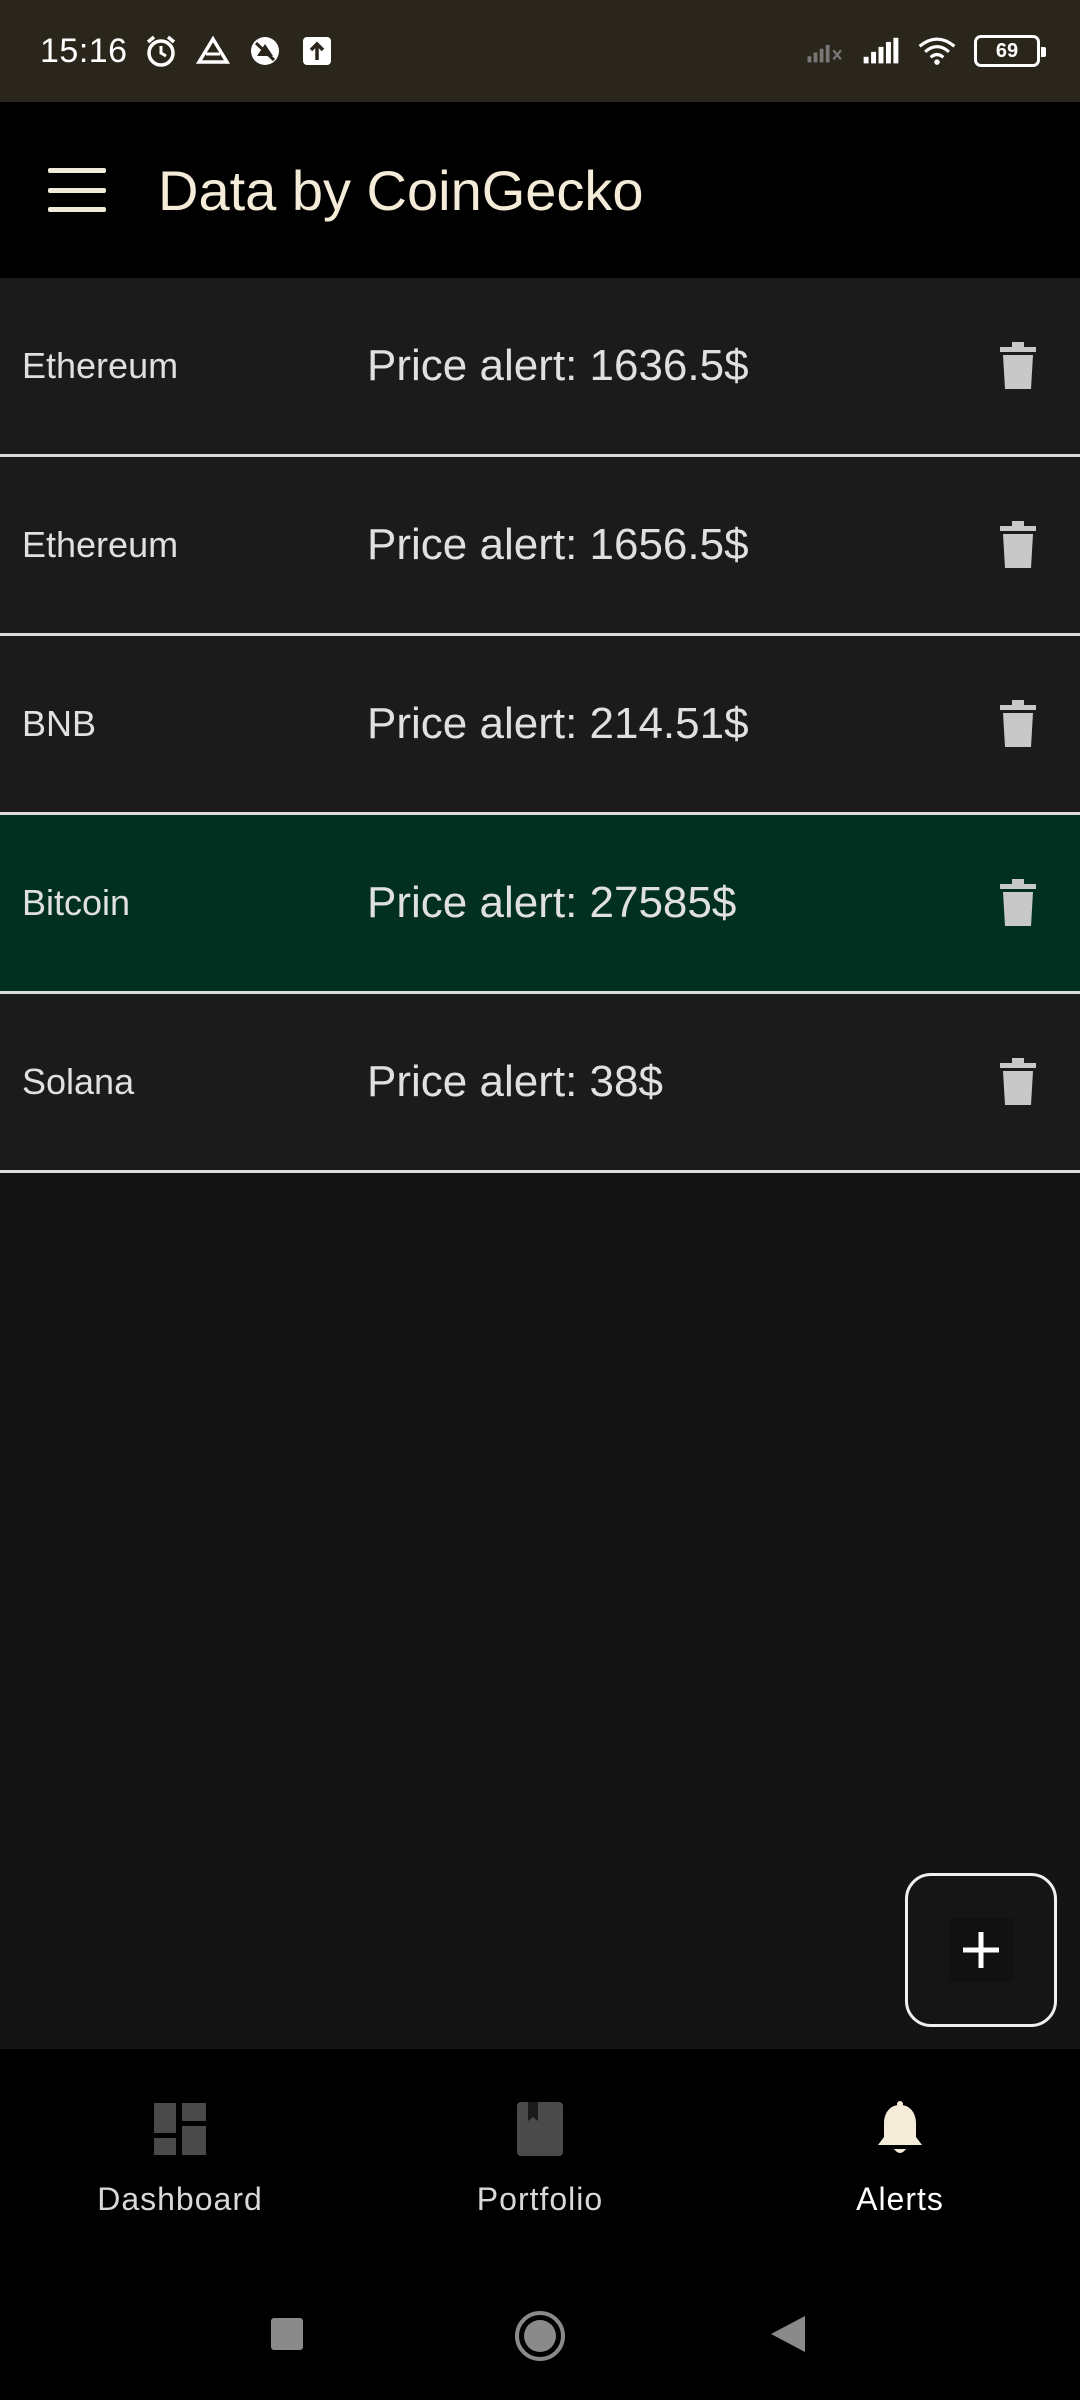  What do you see at coordinates (515, 1081) in the screenshot?
I see `price-alert-text: Price alert: 38$` at bounding box center [515, 1081].